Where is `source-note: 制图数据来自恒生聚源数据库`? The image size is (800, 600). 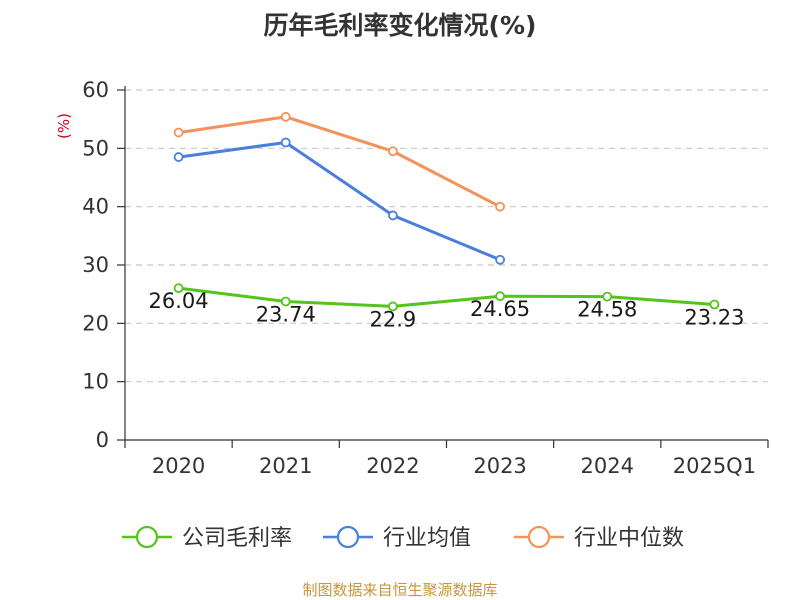 source-note: 制图数据来自恒生聚源数据库 is located at coordinates (400, 590).